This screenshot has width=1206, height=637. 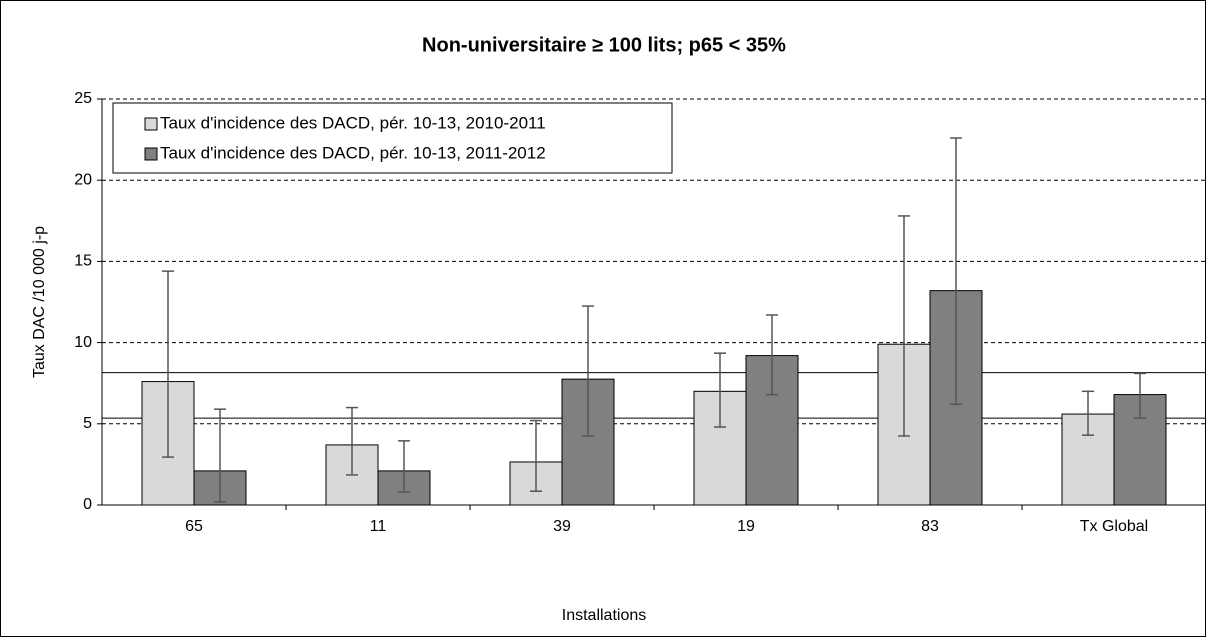 What do you see at coordinates (39, 302) in the screenshot?
I see `y-axis-title: Taux DAC /10 000 j-p` at bounding box center [39, 302].